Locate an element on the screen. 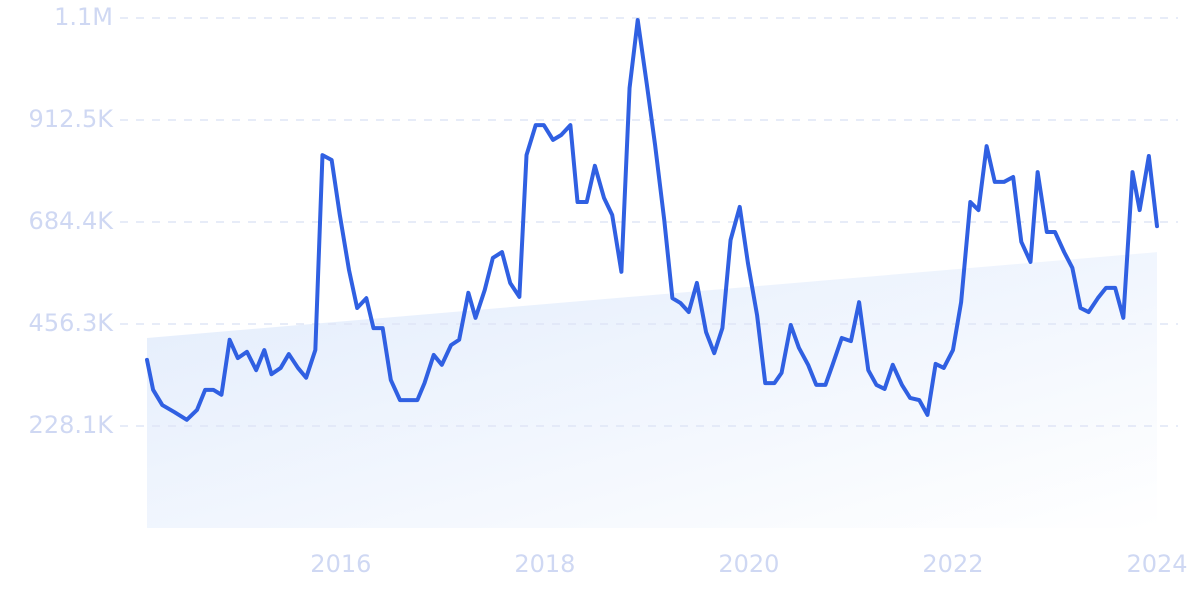  y-tick-label: 1.1M is located at coordinates (83, 17).